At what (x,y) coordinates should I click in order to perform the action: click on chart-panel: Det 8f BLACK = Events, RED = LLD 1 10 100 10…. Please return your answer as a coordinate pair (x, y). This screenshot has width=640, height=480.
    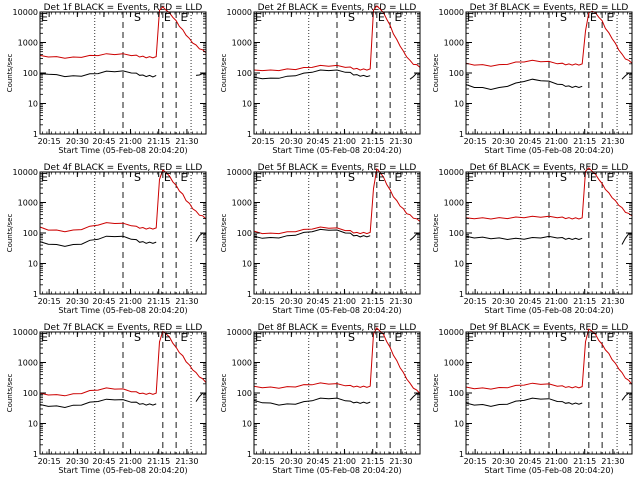
    Looking at the image, I should click on (320, 399).